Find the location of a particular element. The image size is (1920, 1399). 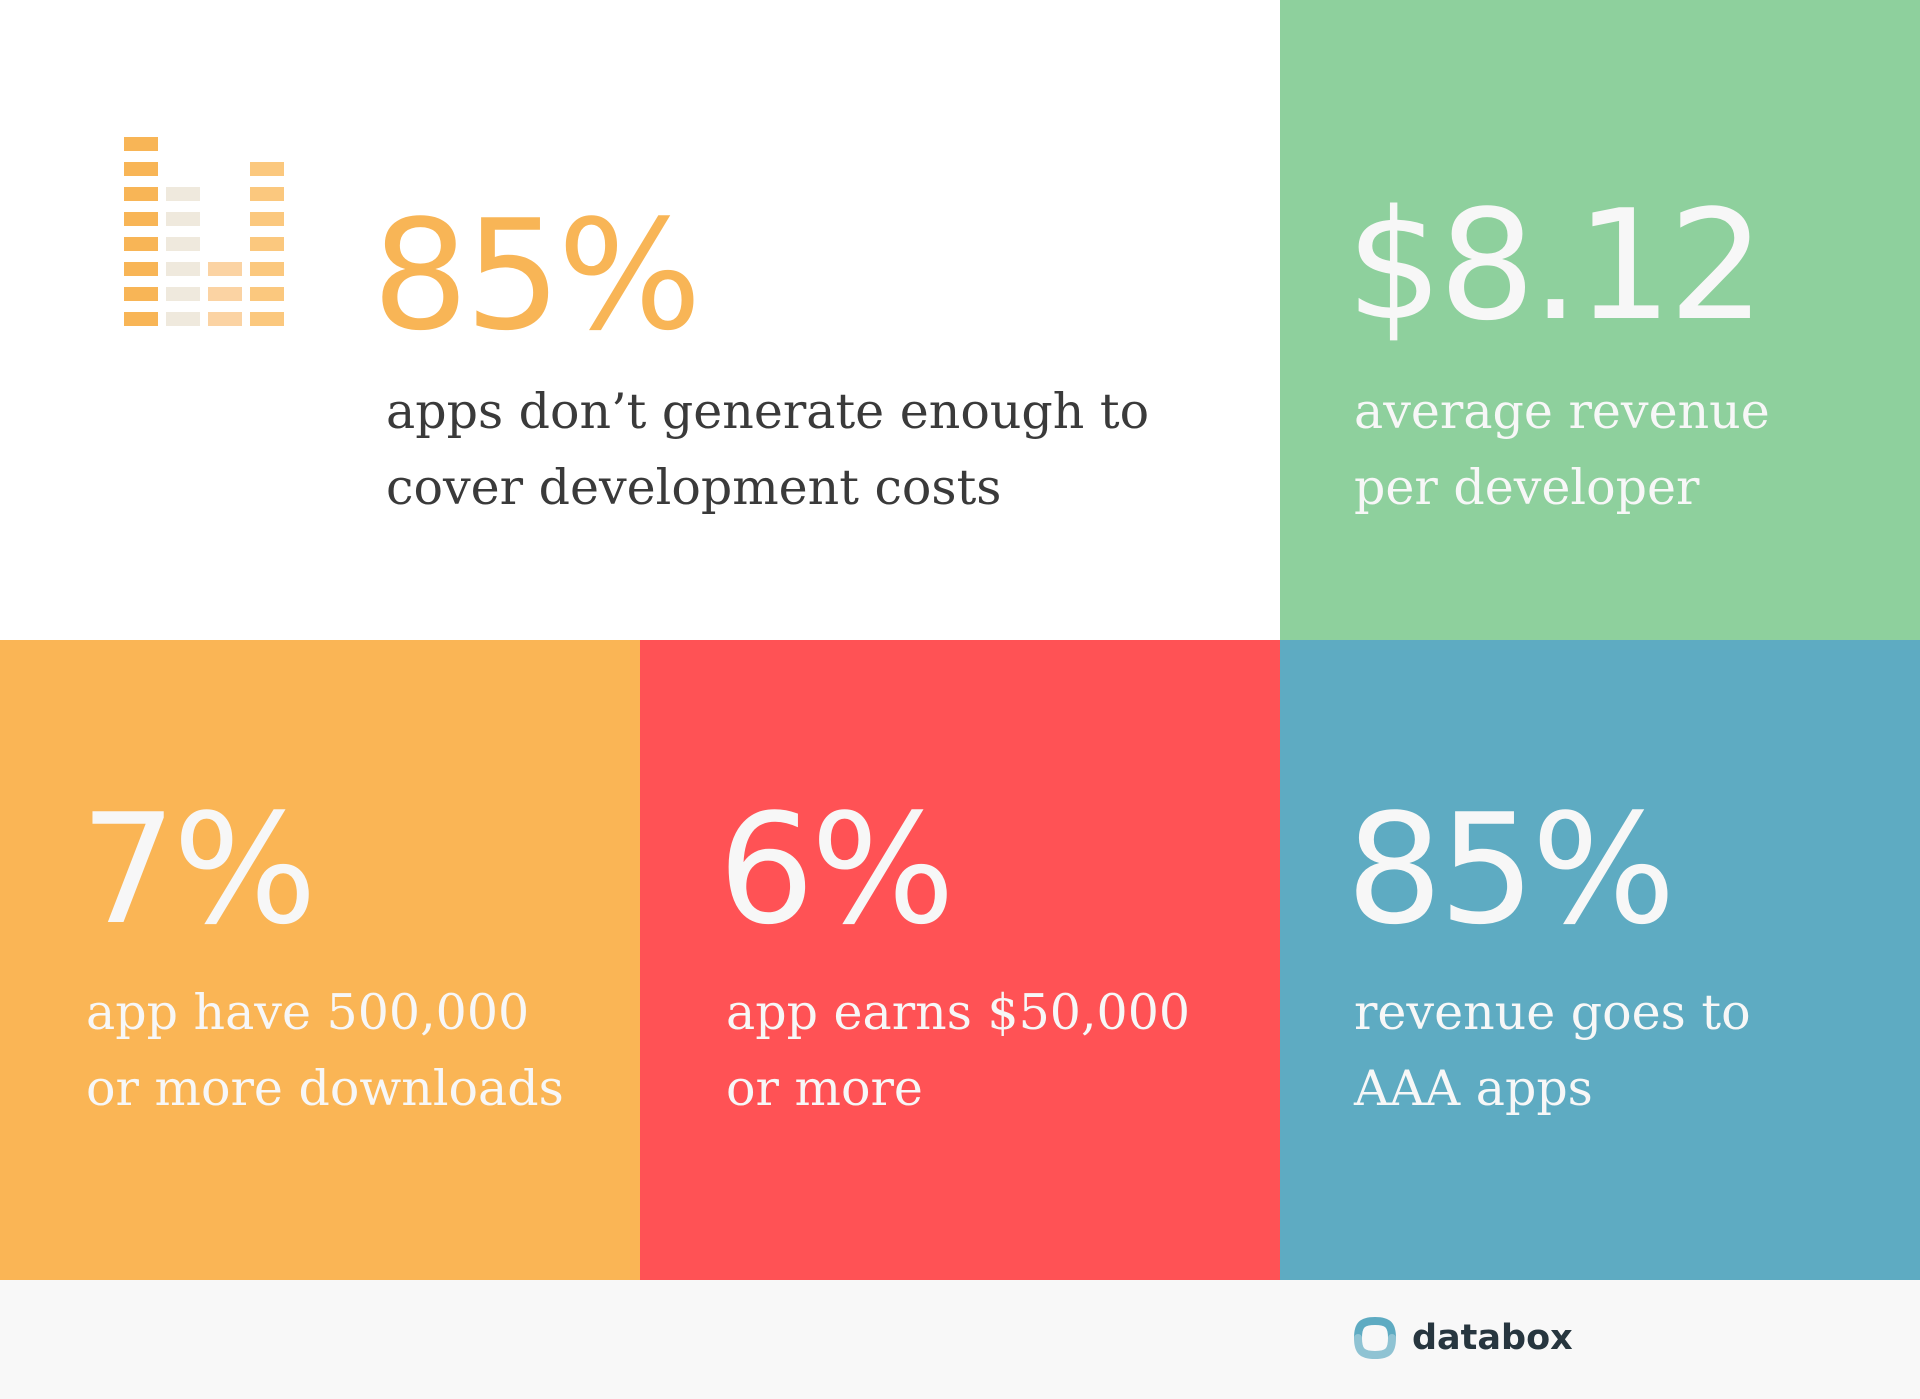

stat-value: 7% is located at coordinates (198, 869).